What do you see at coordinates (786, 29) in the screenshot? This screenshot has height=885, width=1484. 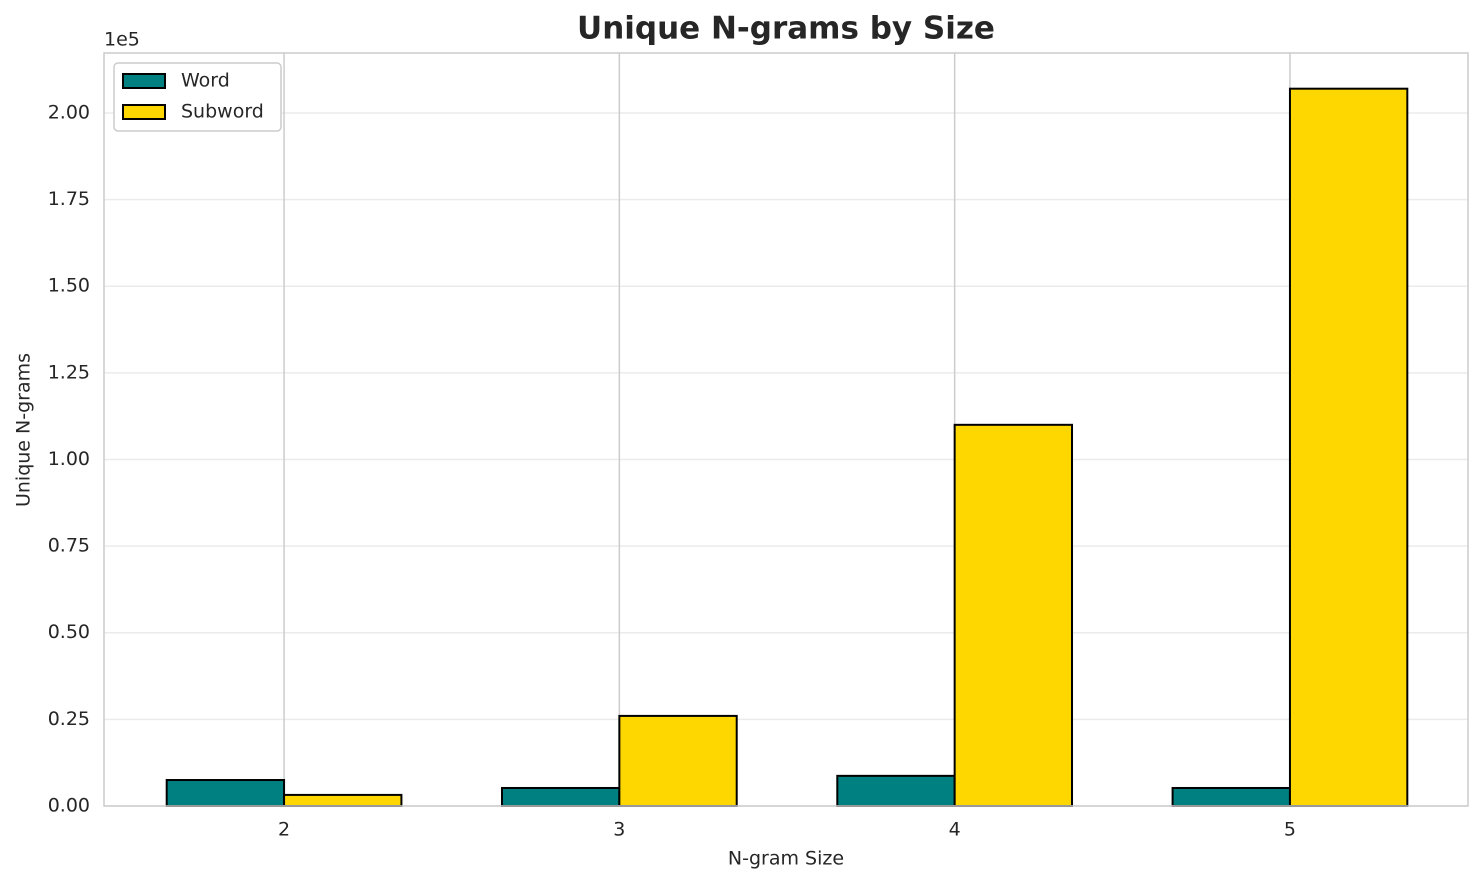 I see `chart-title: Unique N-grams by Size` at bounding box center [786, 29].